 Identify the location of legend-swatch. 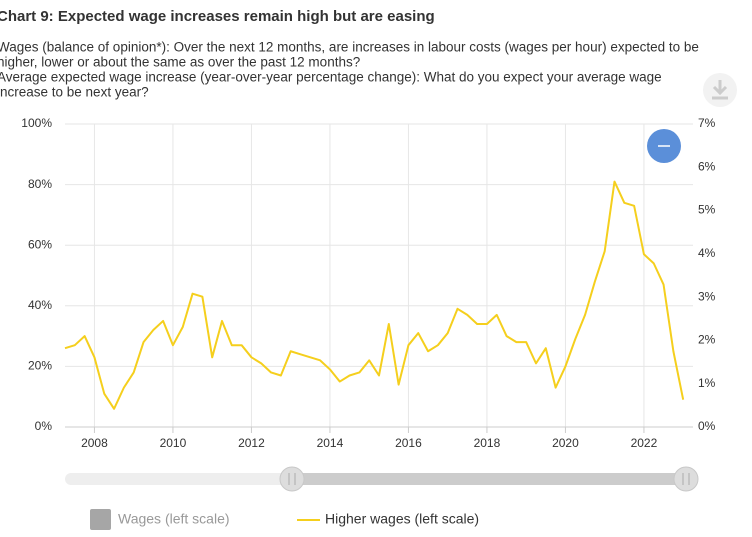
(100, 519).